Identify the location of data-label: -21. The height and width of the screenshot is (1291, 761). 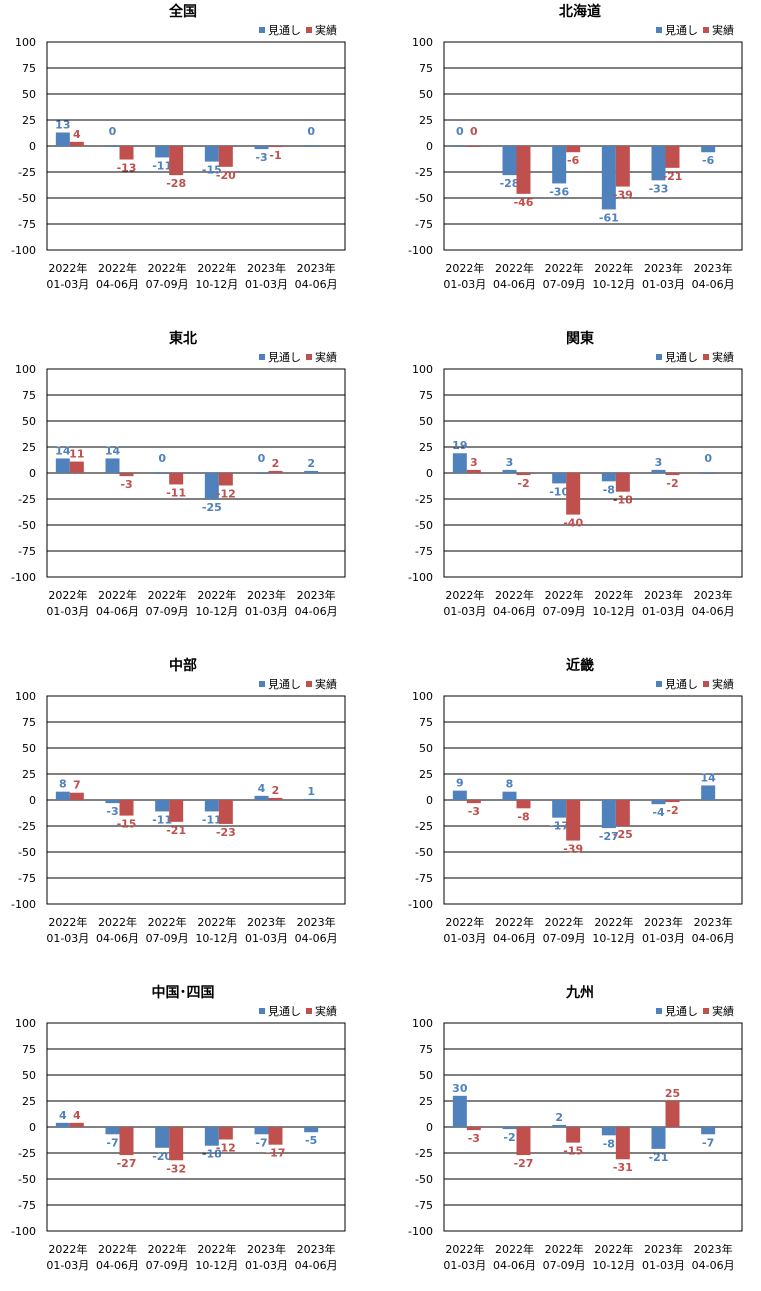
(176, 830).